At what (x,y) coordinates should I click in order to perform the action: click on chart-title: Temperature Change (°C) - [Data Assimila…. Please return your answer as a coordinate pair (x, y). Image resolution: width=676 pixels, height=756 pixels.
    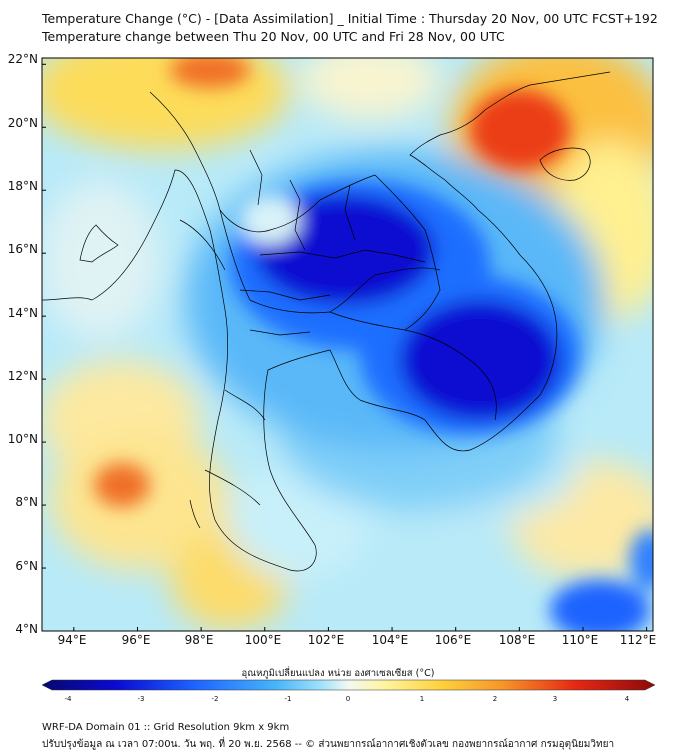
    Looking at the image, I should click on (350, 18).